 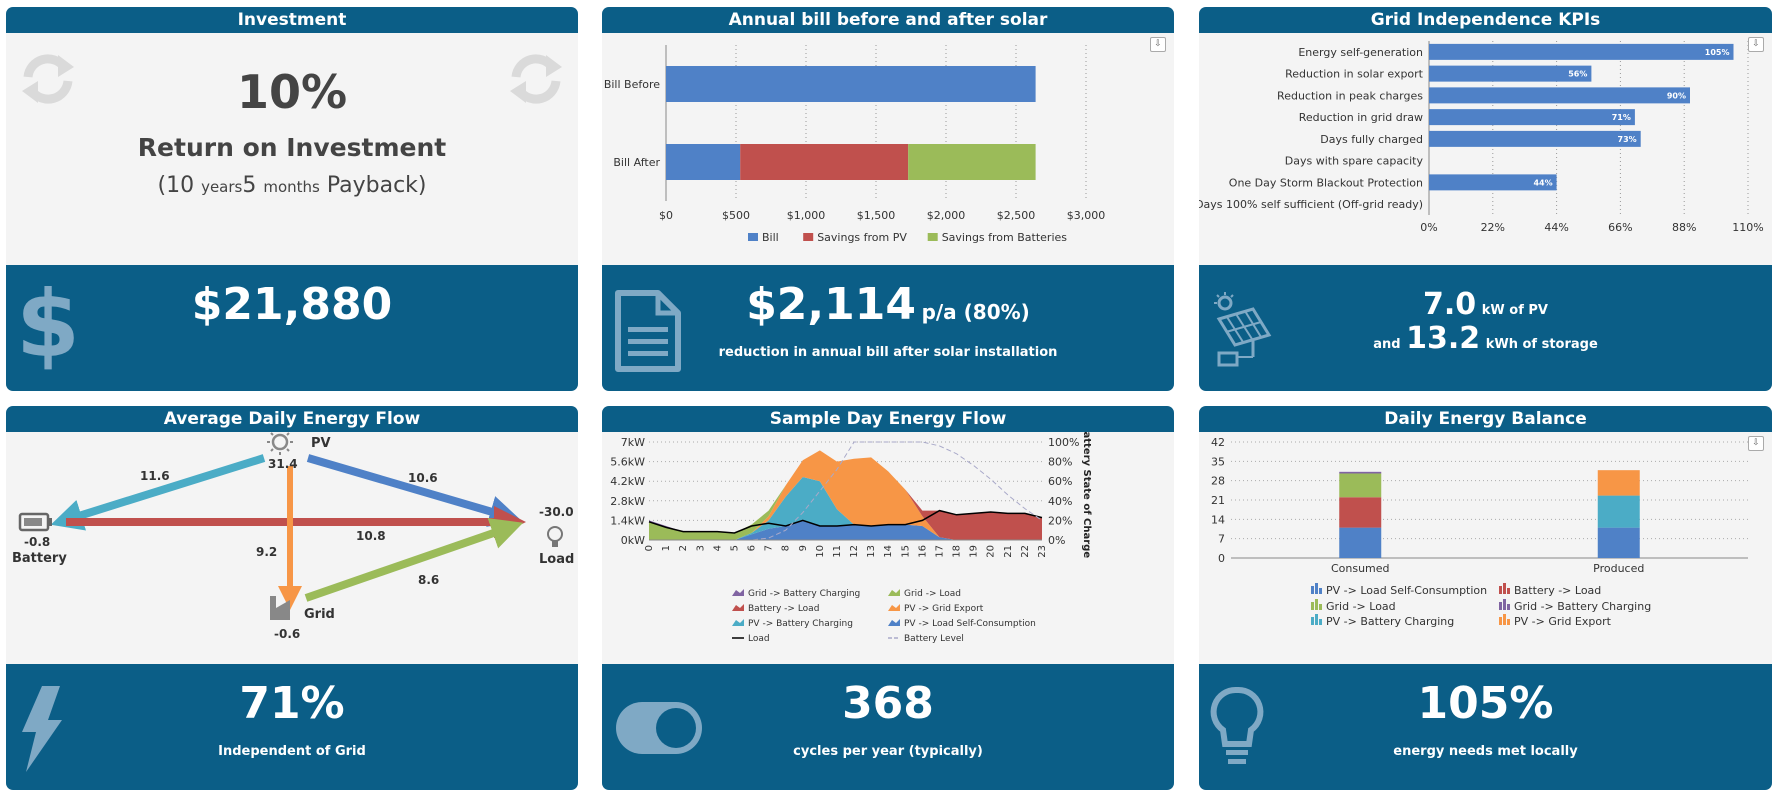 What do you see at coordinates (37, 542) in the screenshot?
I see `battery-value: -0.8` at bounding box center [37, 542].